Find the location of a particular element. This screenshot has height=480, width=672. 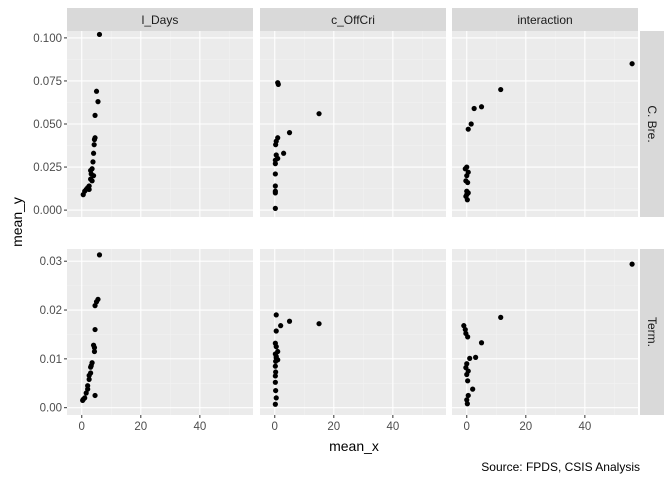

y-tick-label: 0.050 is located at coordinates (47, 125).